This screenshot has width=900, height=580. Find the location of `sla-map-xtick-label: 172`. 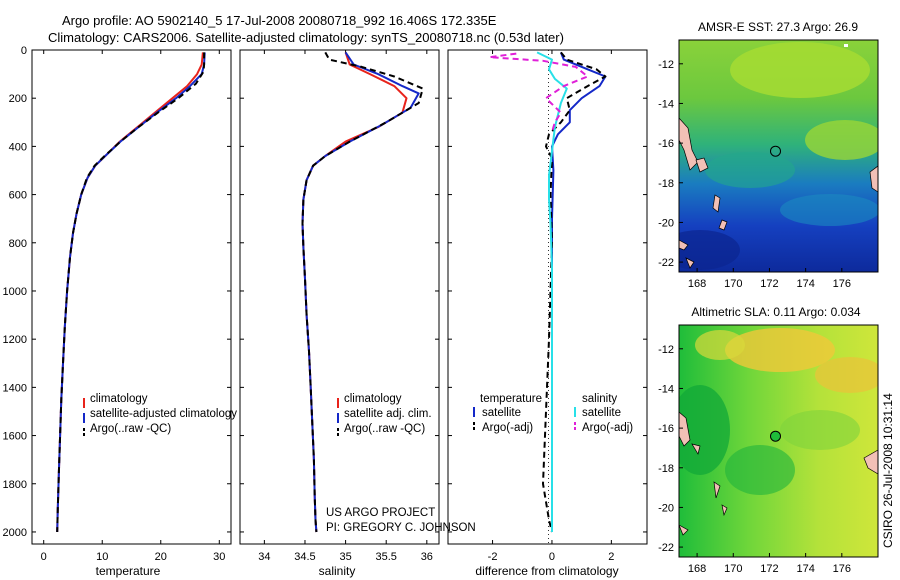

sla-map-xtick-label: 172 is located at coordinates (769, 569).